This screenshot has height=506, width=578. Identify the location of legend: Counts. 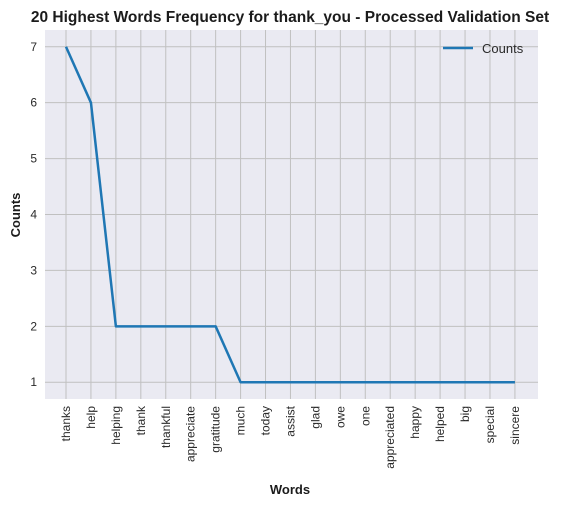
(483, 48).